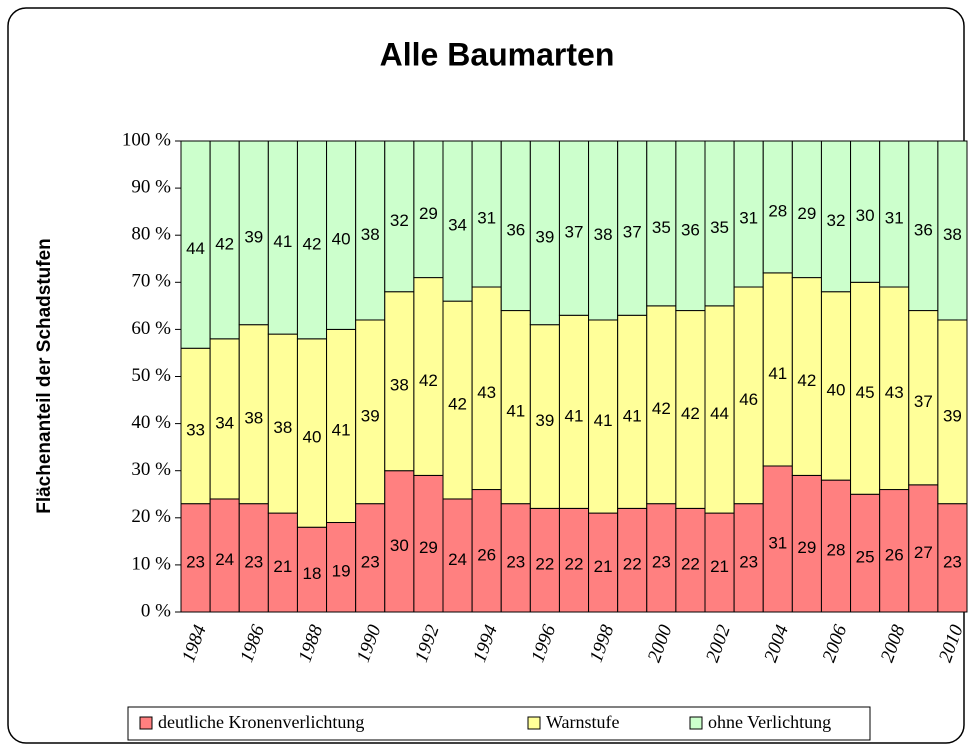 This screenshot has height=747, width=973. Describe the element at coordinates (894, 392) in the screenshot. I see `data-label: 43` at that location.